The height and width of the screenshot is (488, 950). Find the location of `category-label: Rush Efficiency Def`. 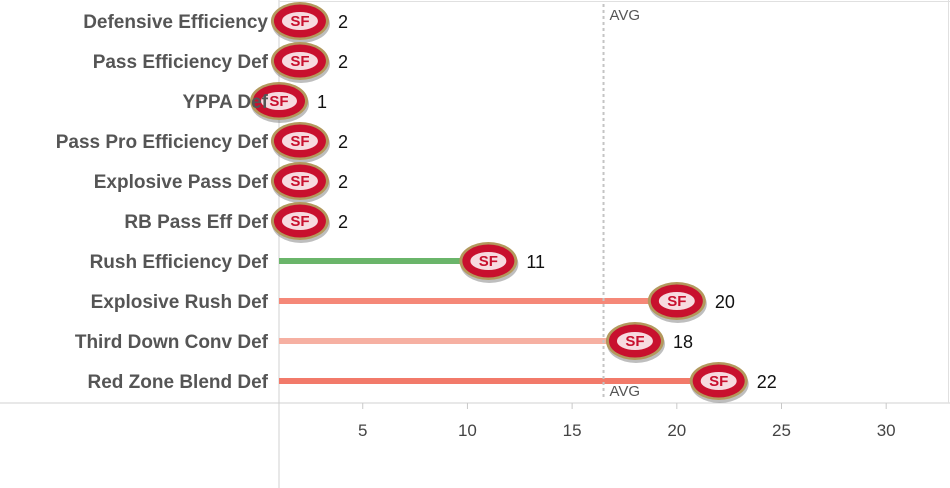

category-label: Rush Efficiency Def is located at coordinates (179, 262).